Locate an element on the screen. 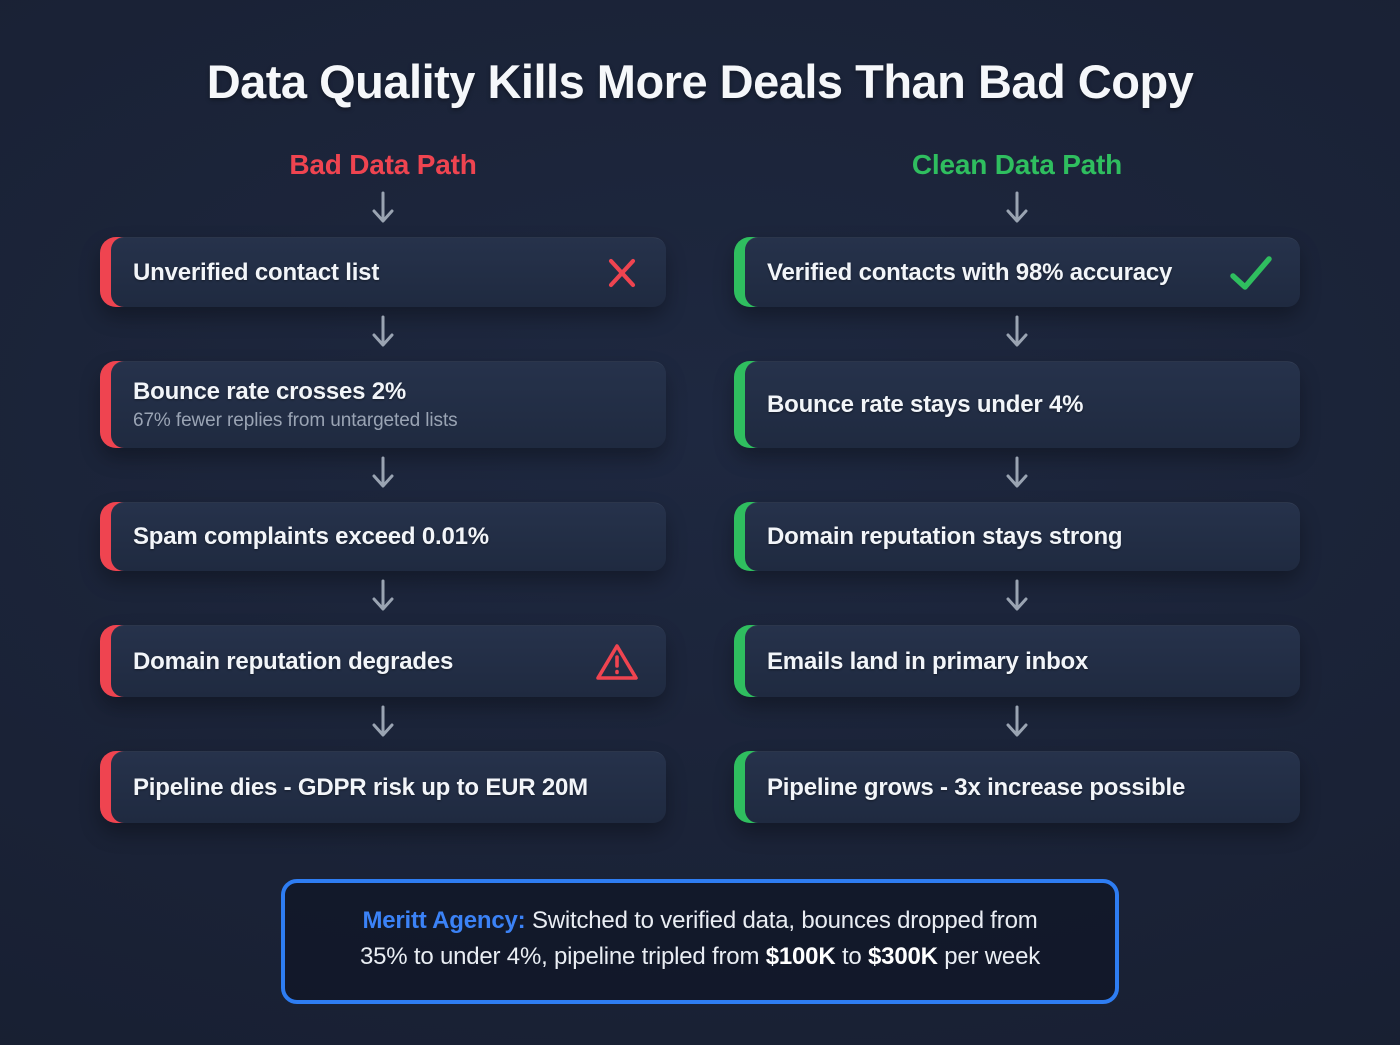 This screenshot has height=1045, width=1400. step-text: Domain reputation stays strong is located at coordinates (945, 537).